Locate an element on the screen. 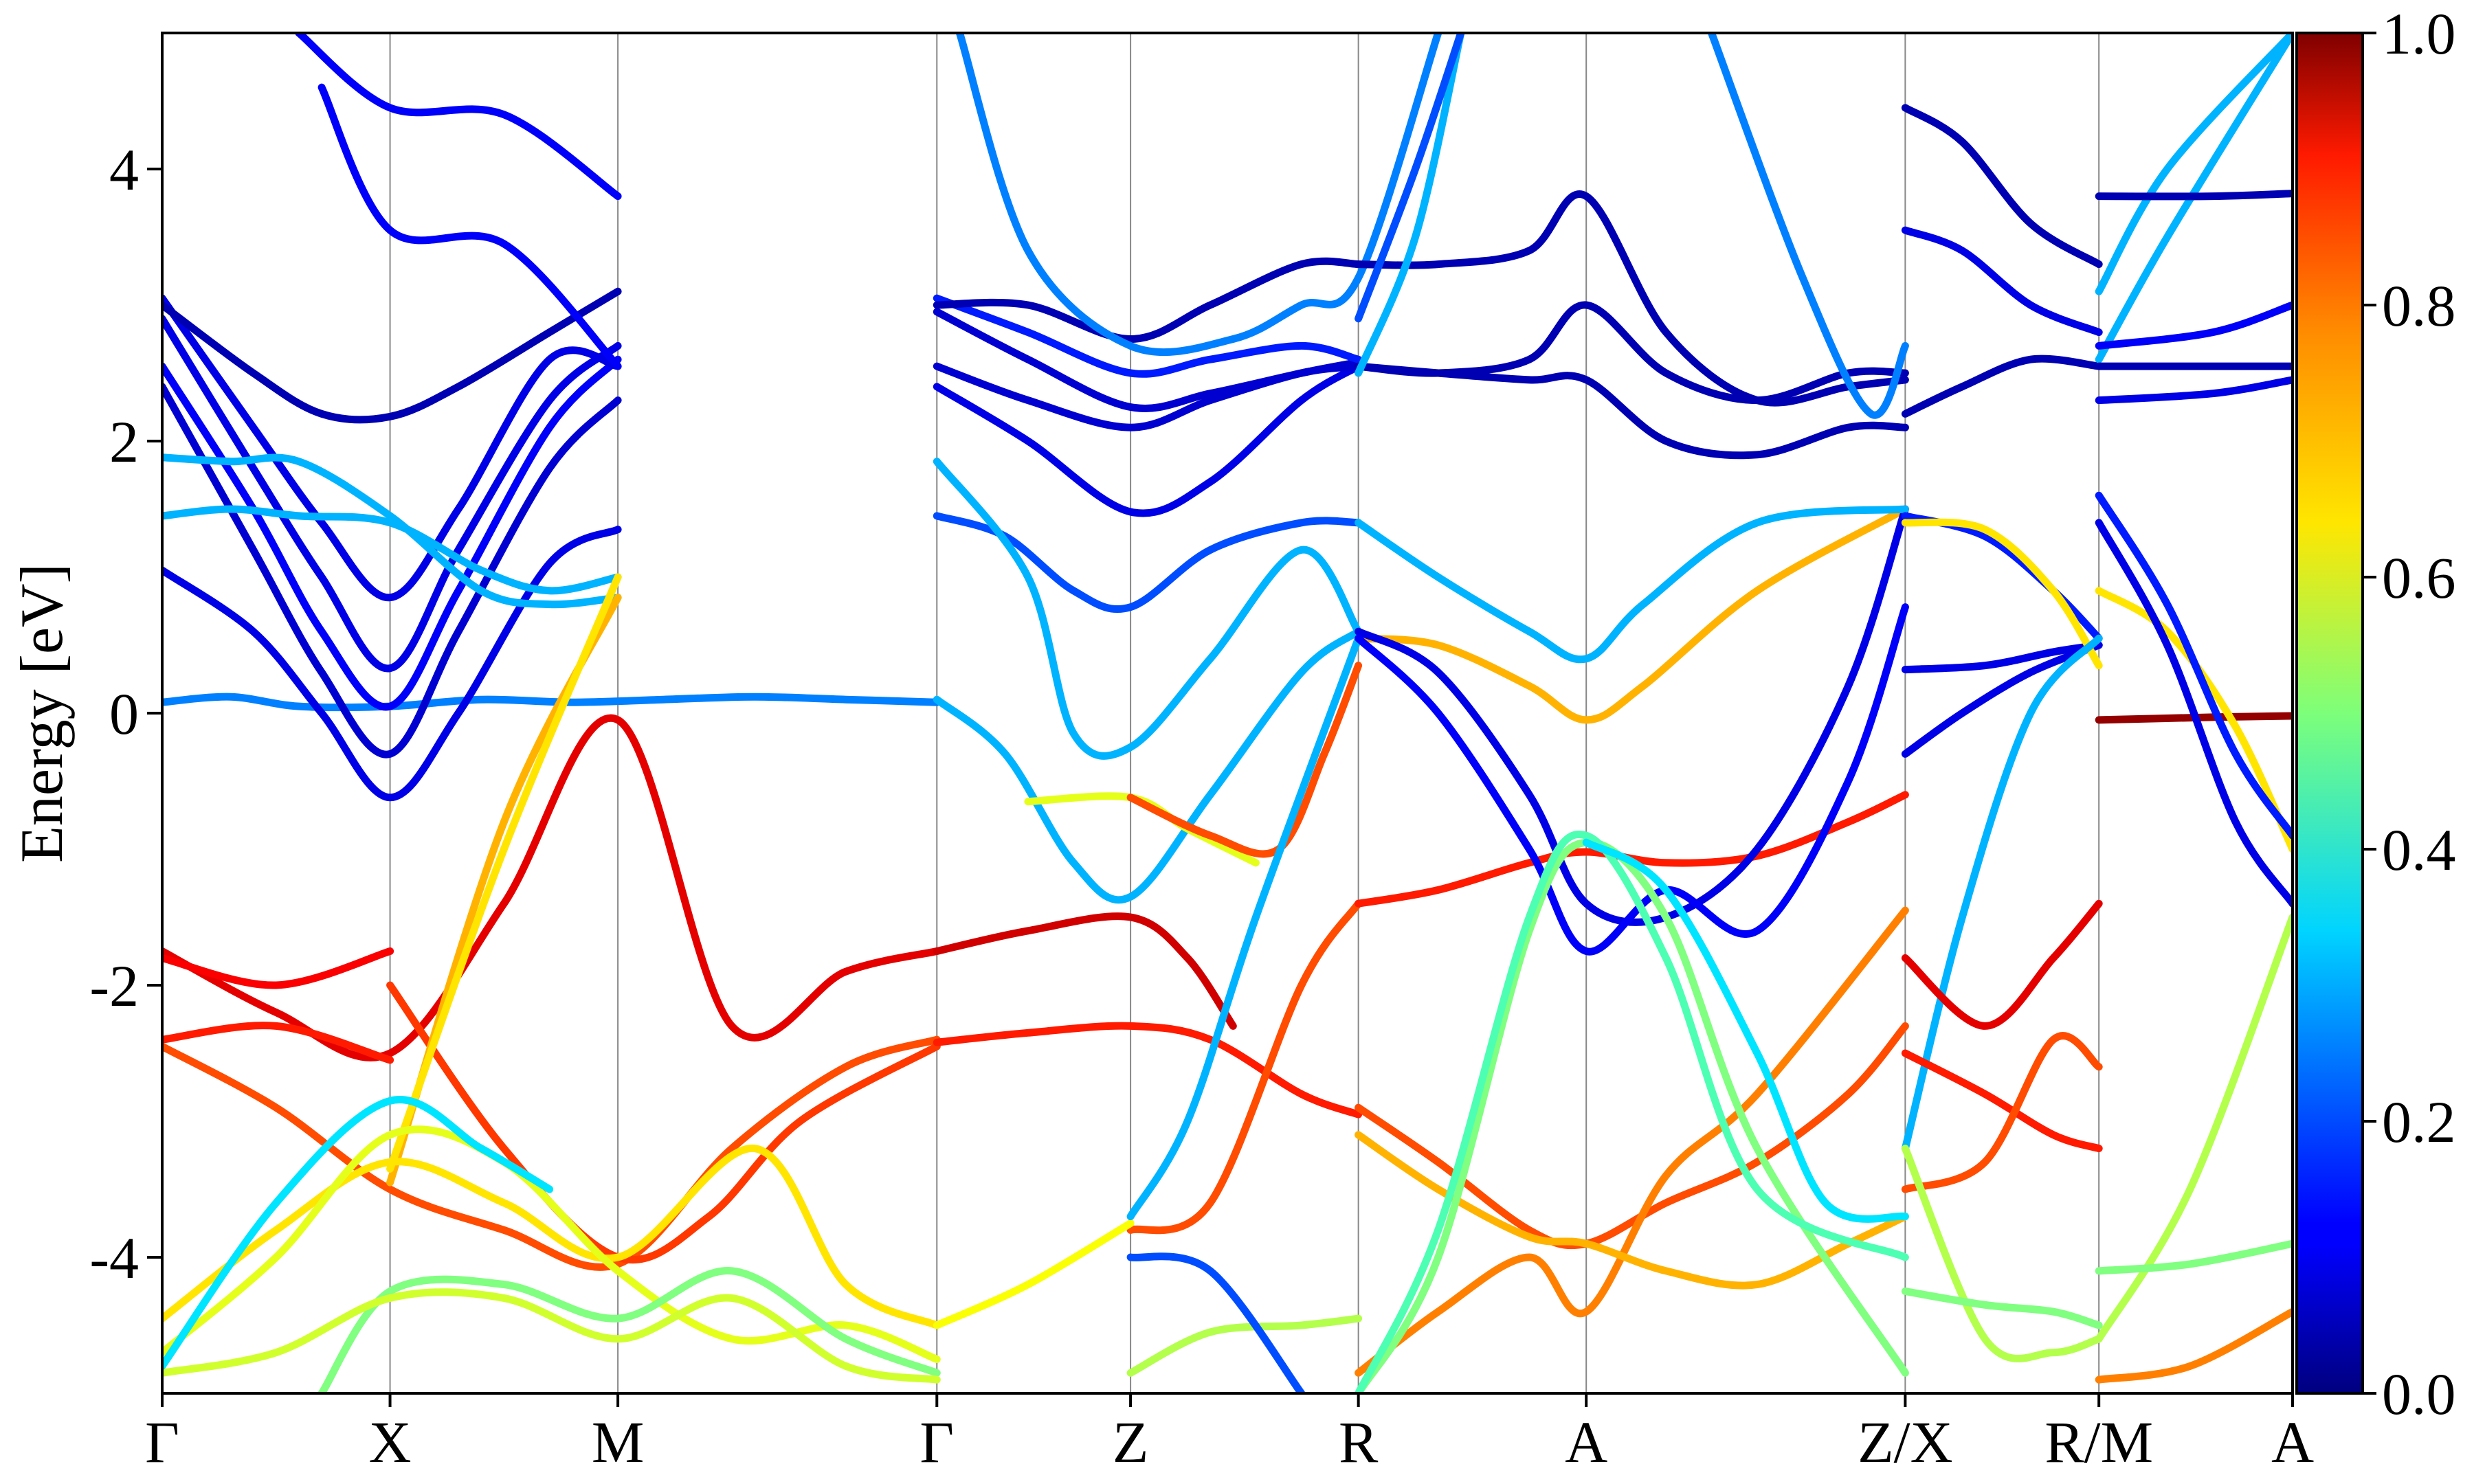 The image size is (2474, 1484). colorbar-tick-label: 0.4 is located at coordinates (2419, 850).